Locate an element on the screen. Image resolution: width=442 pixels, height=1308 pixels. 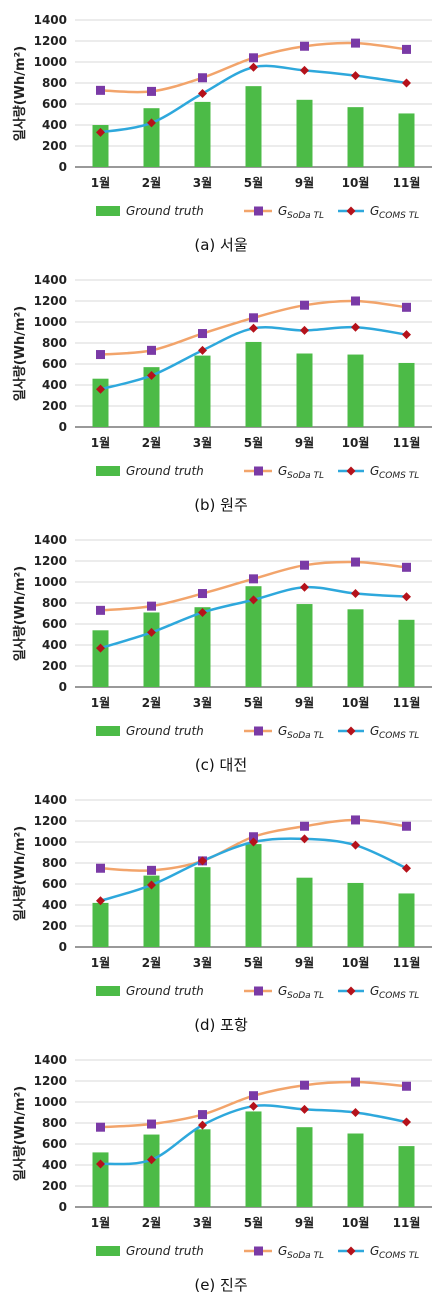
panel-caption: (b) 원주 is located at coordinates (221, 505).